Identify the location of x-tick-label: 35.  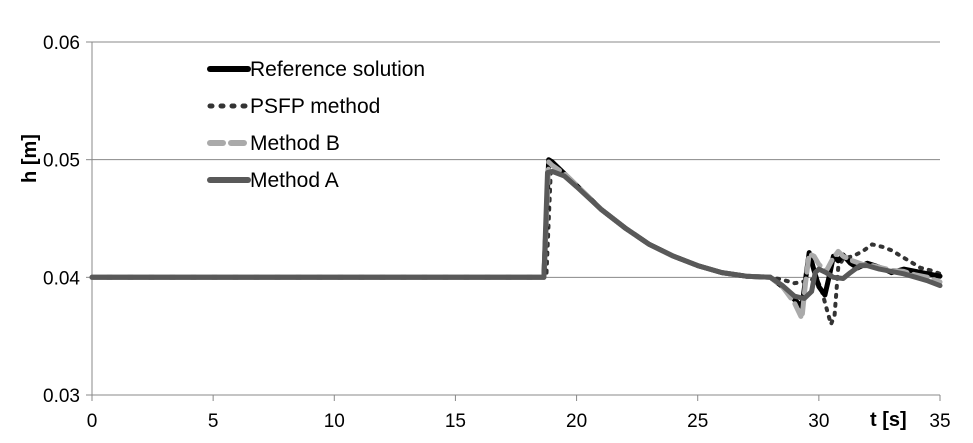
(939, 421).